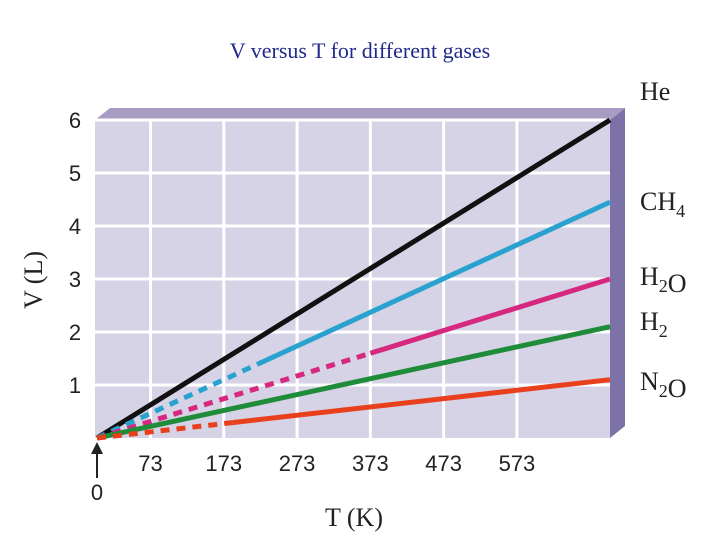  What do you see at coordinates (164, 430) in the screenshot?
I see `series-n2o-extrapolated` at bounding box center [164, 430].